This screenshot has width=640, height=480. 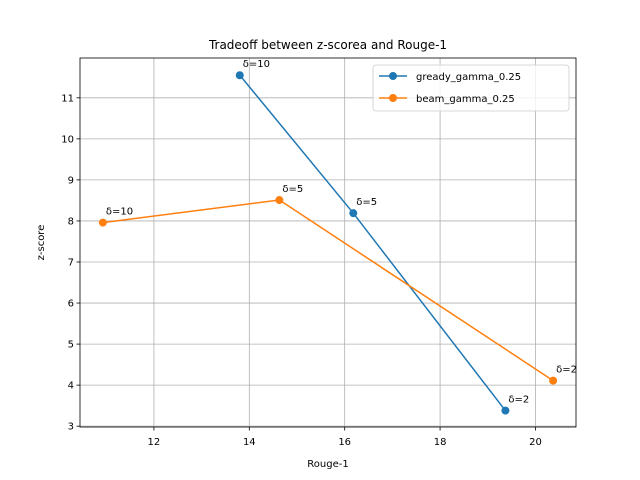 What do you see at coordinates (71, 304) in the screenshot?
I see `y-tick-label: 6` at bounding box center [71, 304].